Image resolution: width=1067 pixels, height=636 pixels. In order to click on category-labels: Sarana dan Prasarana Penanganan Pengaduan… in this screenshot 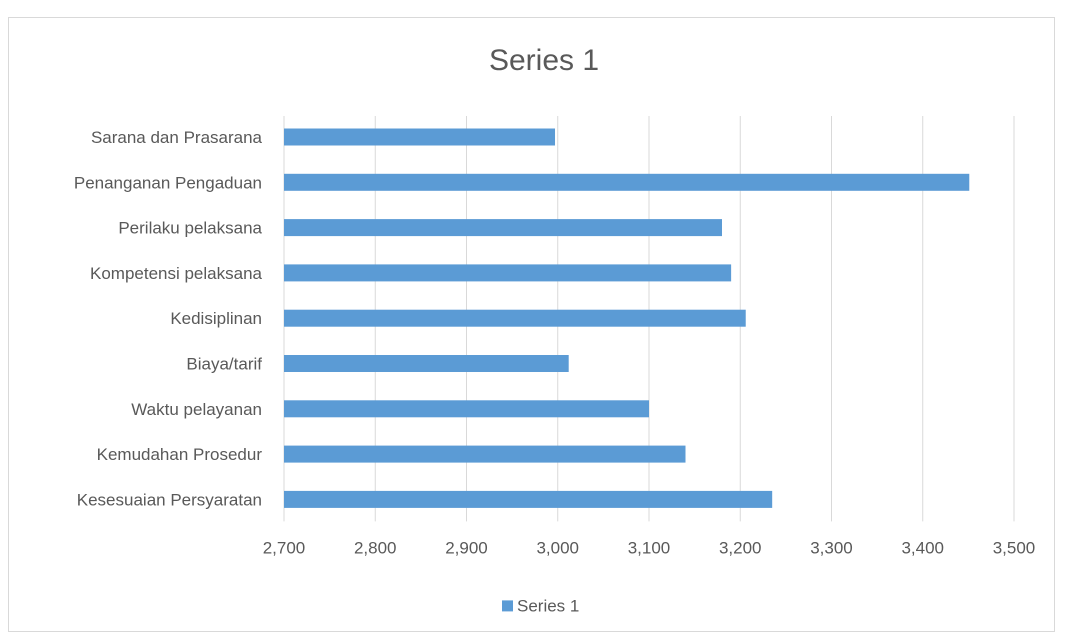, I will do `click(168, 318)`.